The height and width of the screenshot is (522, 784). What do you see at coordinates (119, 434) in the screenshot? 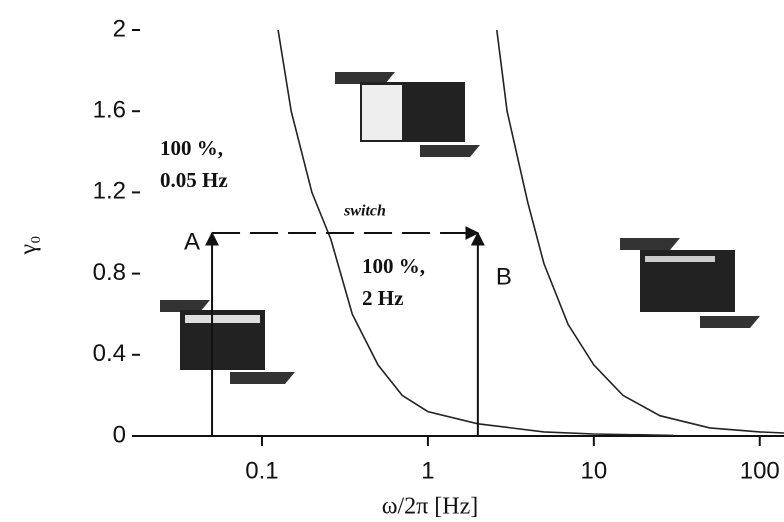
I see `y-tick-label: 0` at bounding box center [119, 434].